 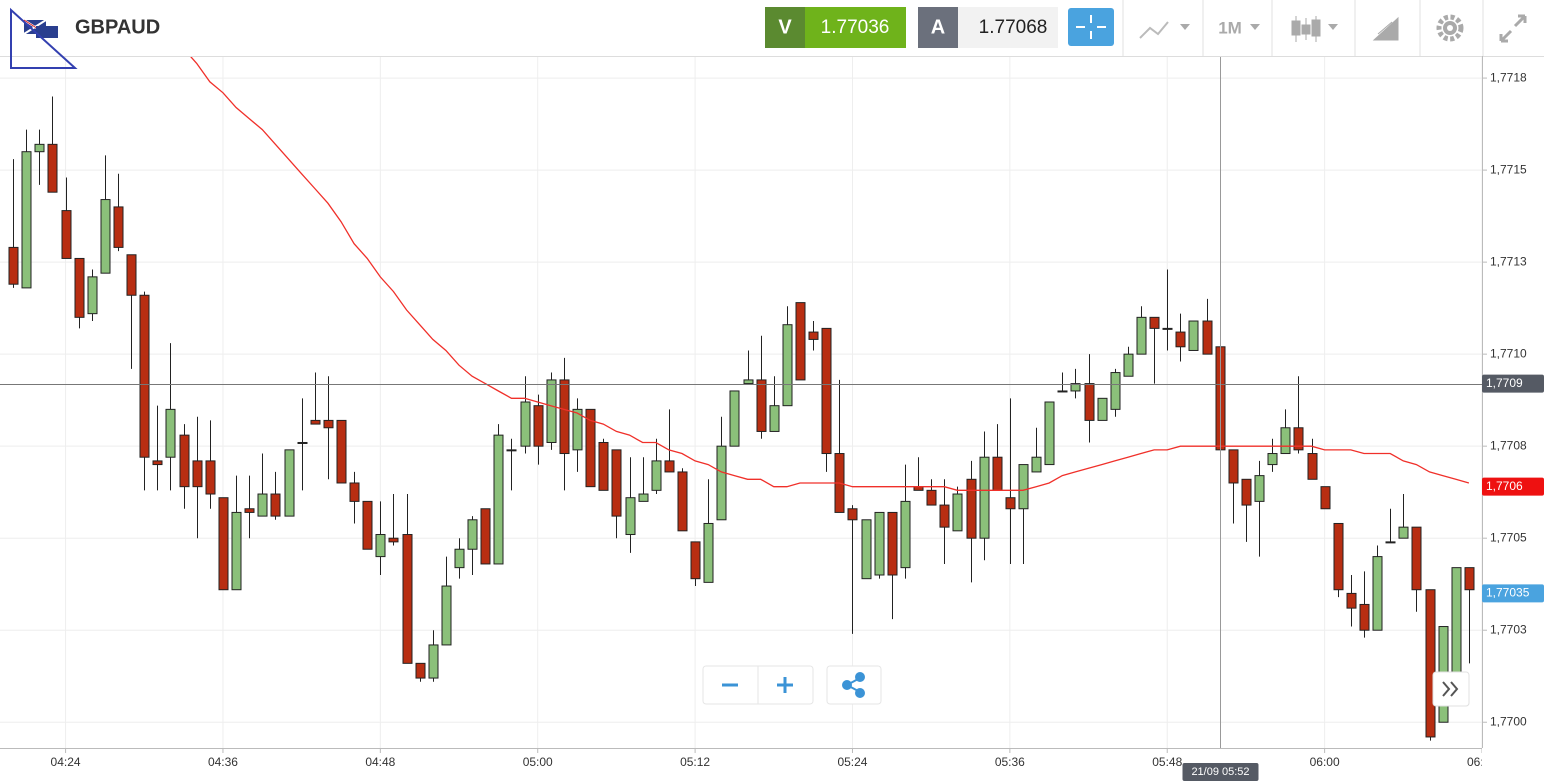 I want to click on current-price-box, so click(x=1513, y=593).